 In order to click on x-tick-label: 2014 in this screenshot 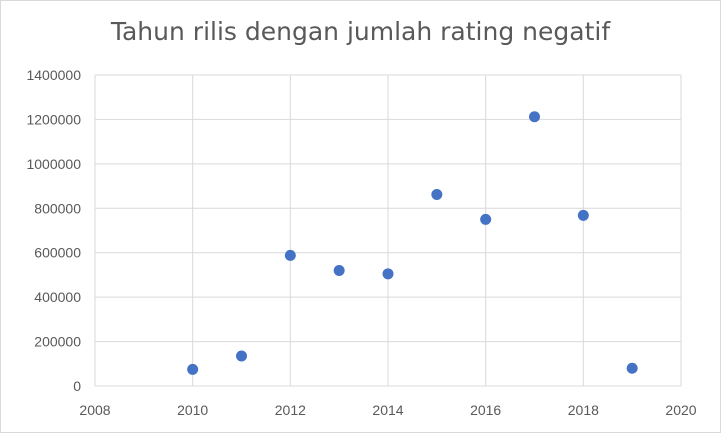, I will do `click(387, 410)`.